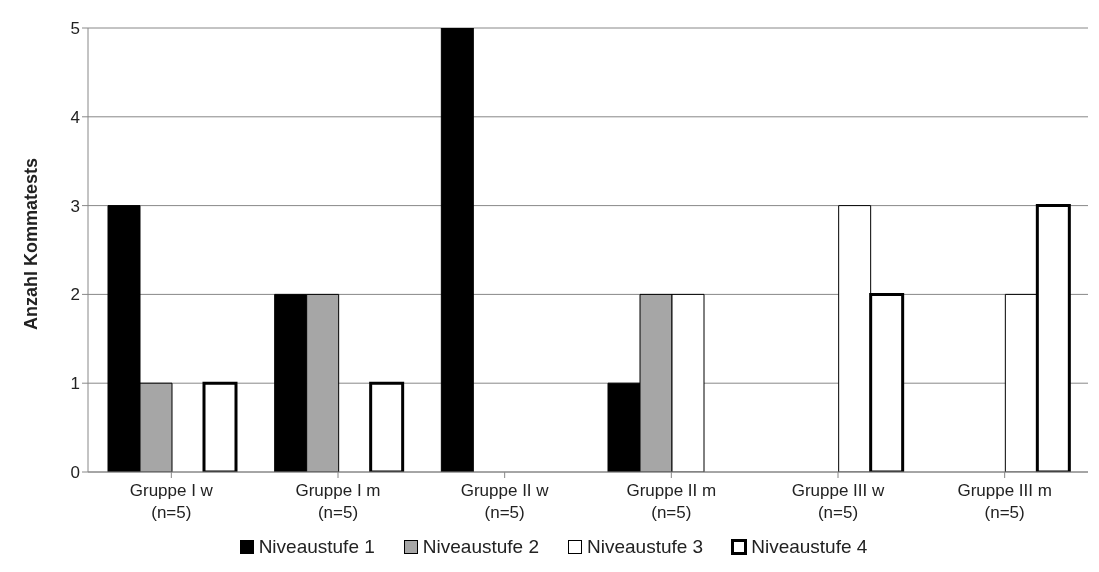 The image size is (1099, 572). I want to click on x-tick-label: Gruppe I m (n=5), so click(338, 501).